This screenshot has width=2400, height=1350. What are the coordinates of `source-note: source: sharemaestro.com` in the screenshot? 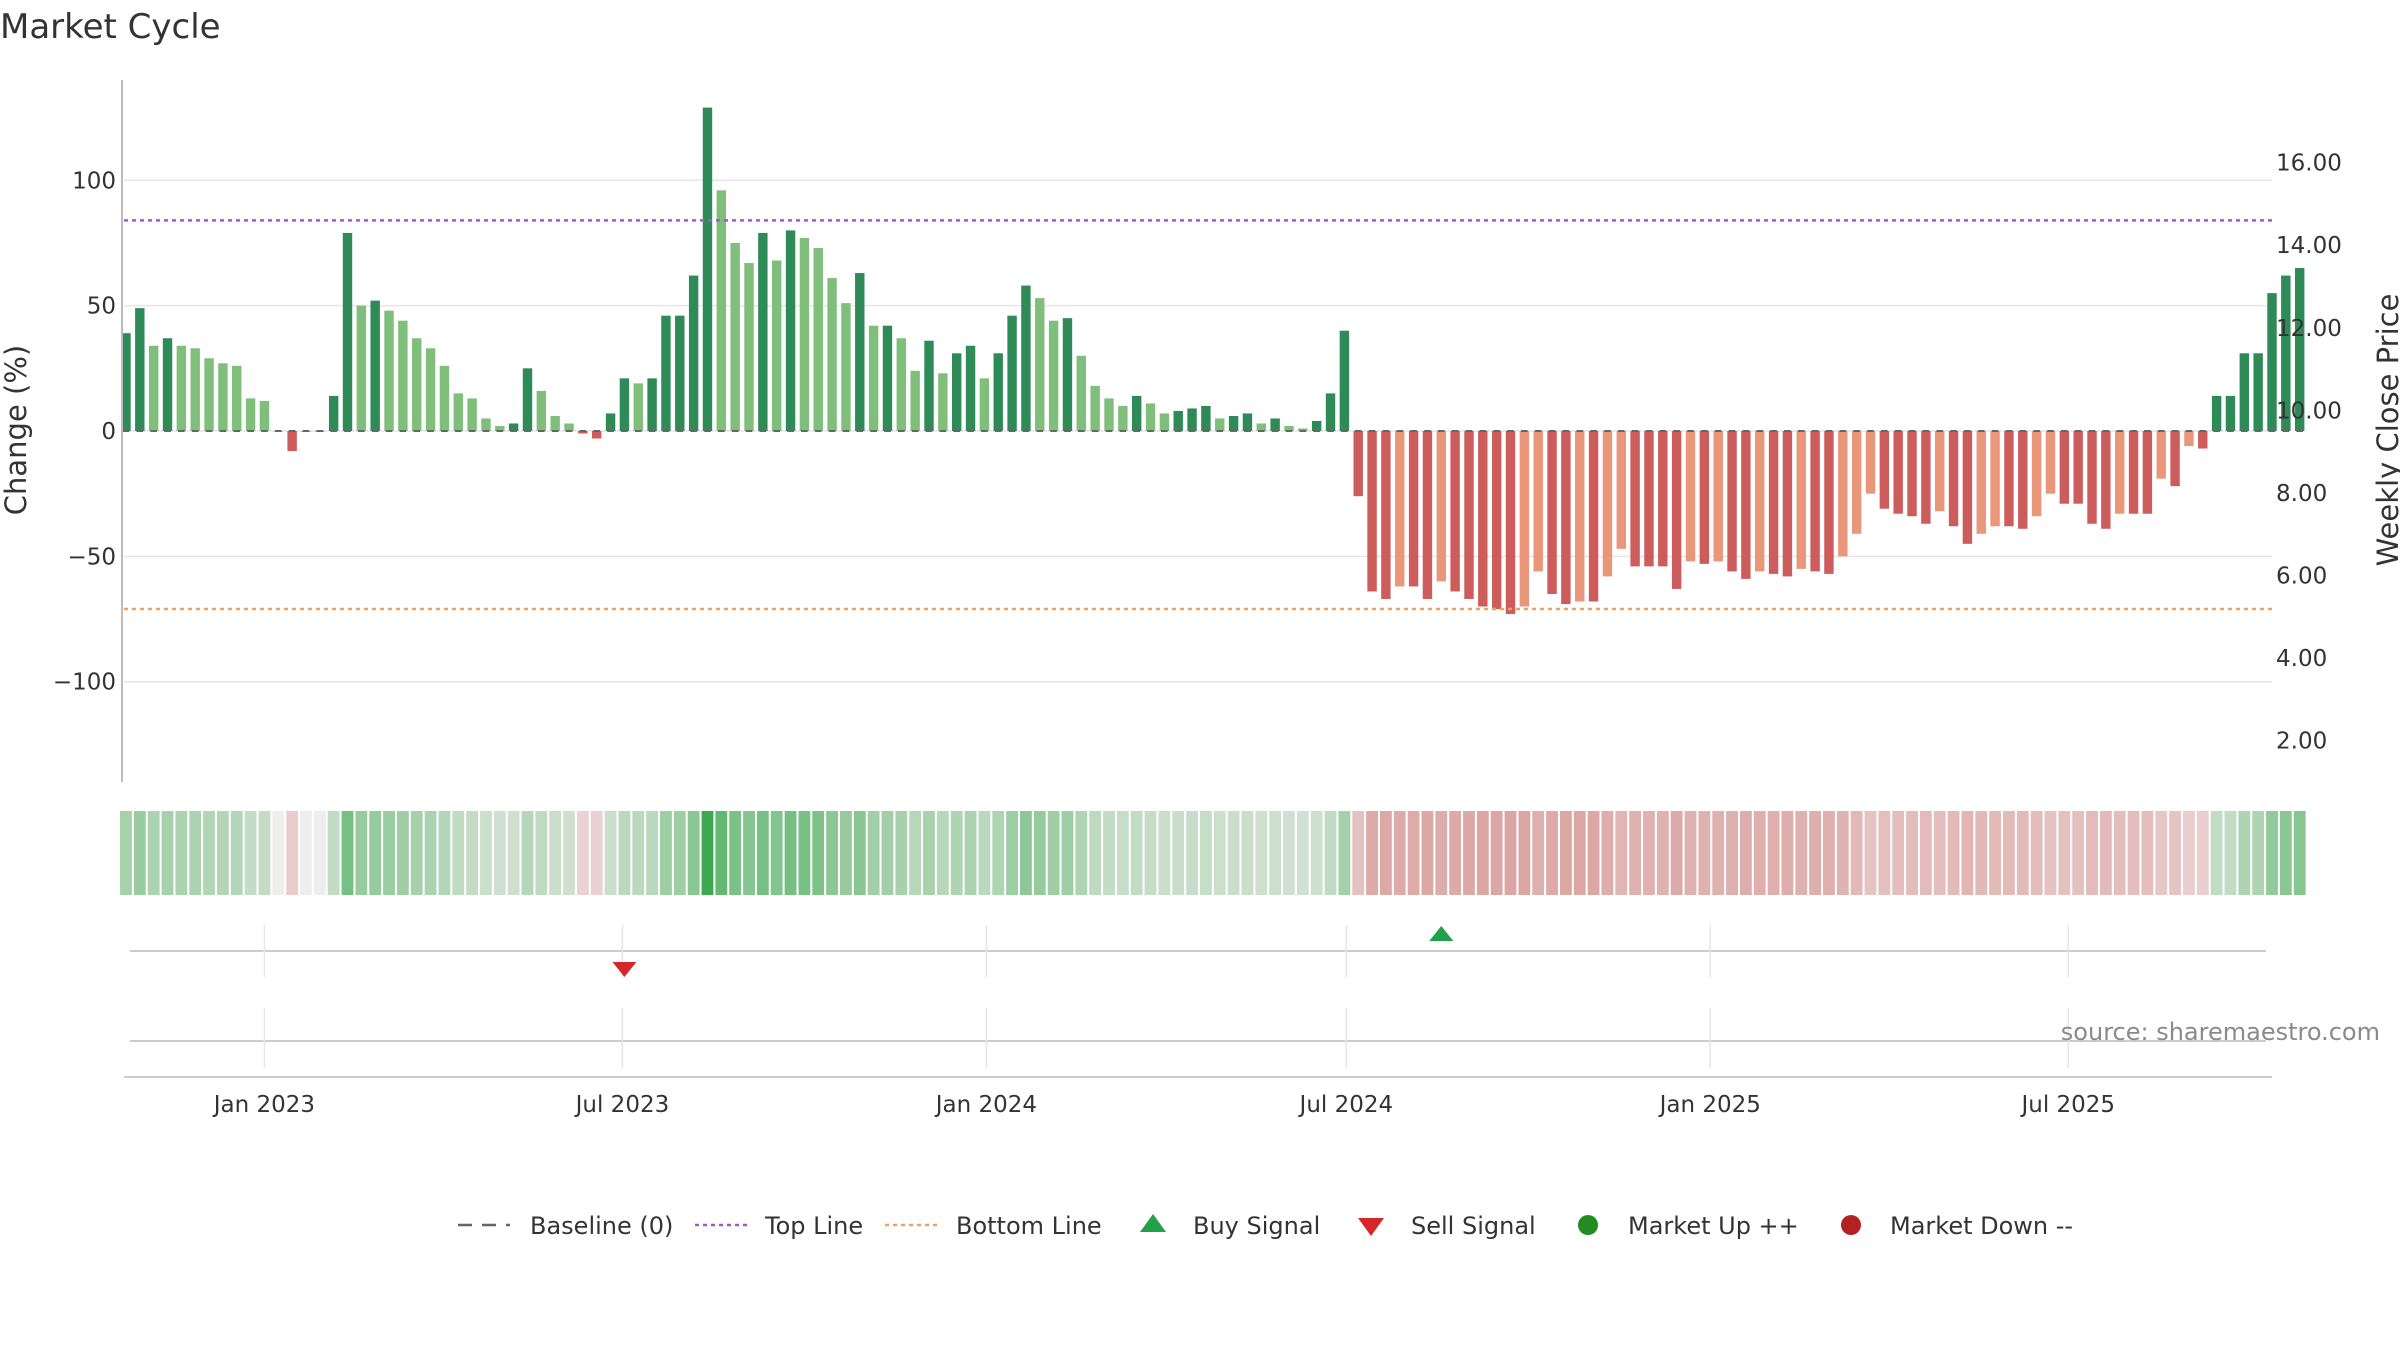 It's located at (2220, 1032).